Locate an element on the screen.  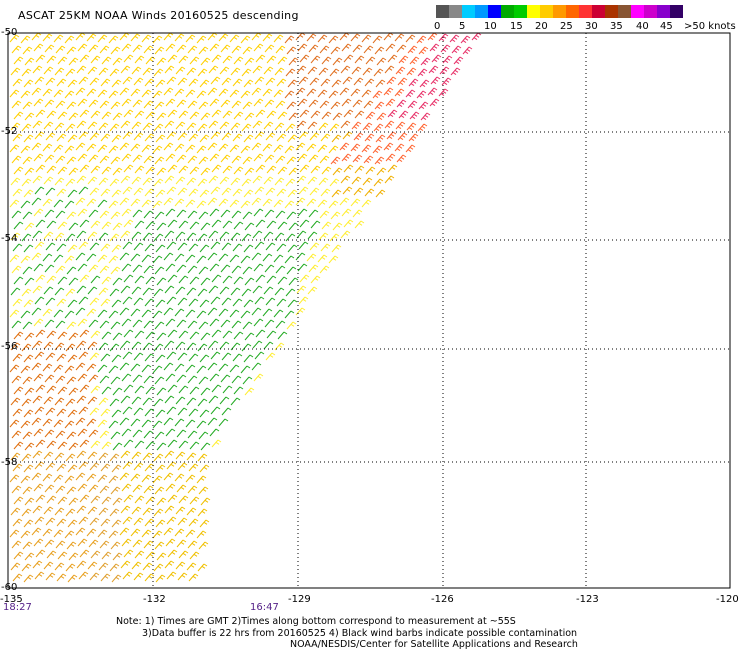
legend-swatch is located at coordinates (611, 11).